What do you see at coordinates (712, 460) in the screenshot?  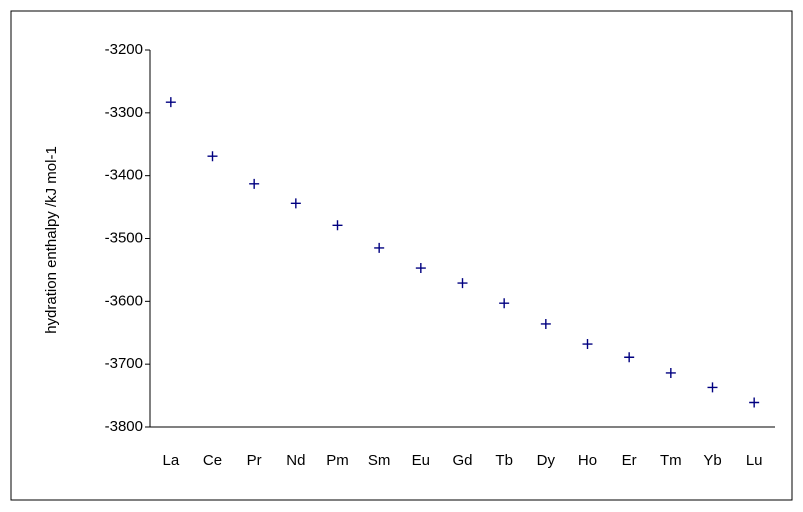 I see `x-tick-label: Yb` at bounding box center [712, 460].